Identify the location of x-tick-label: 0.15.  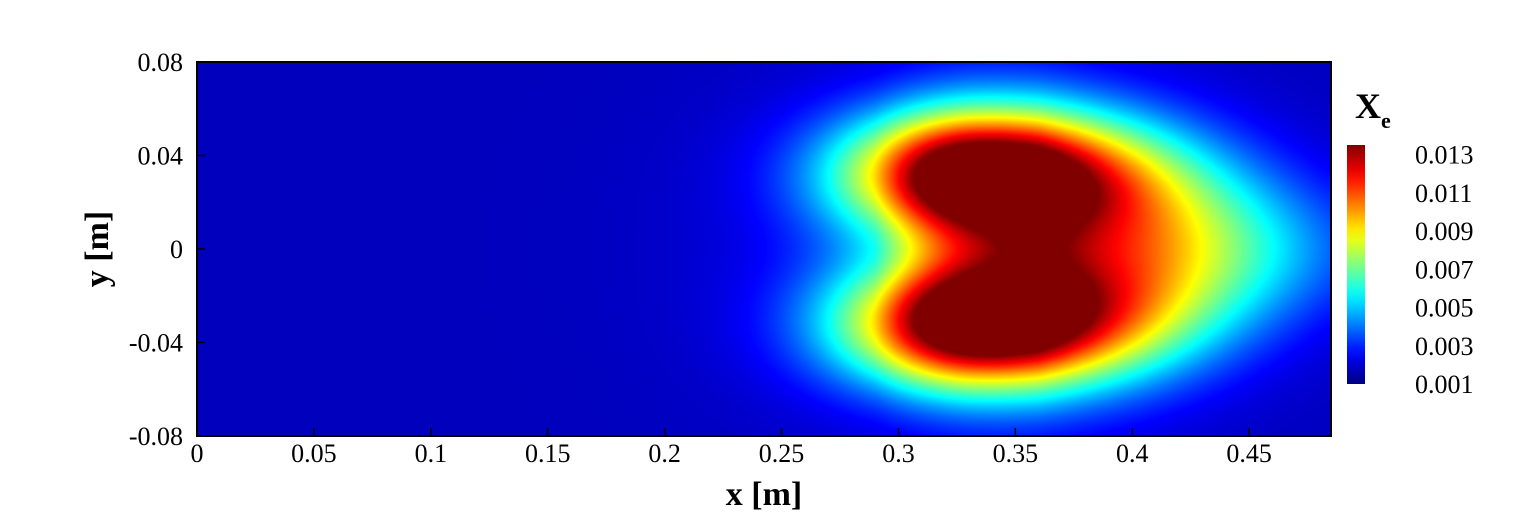
(548, 453).